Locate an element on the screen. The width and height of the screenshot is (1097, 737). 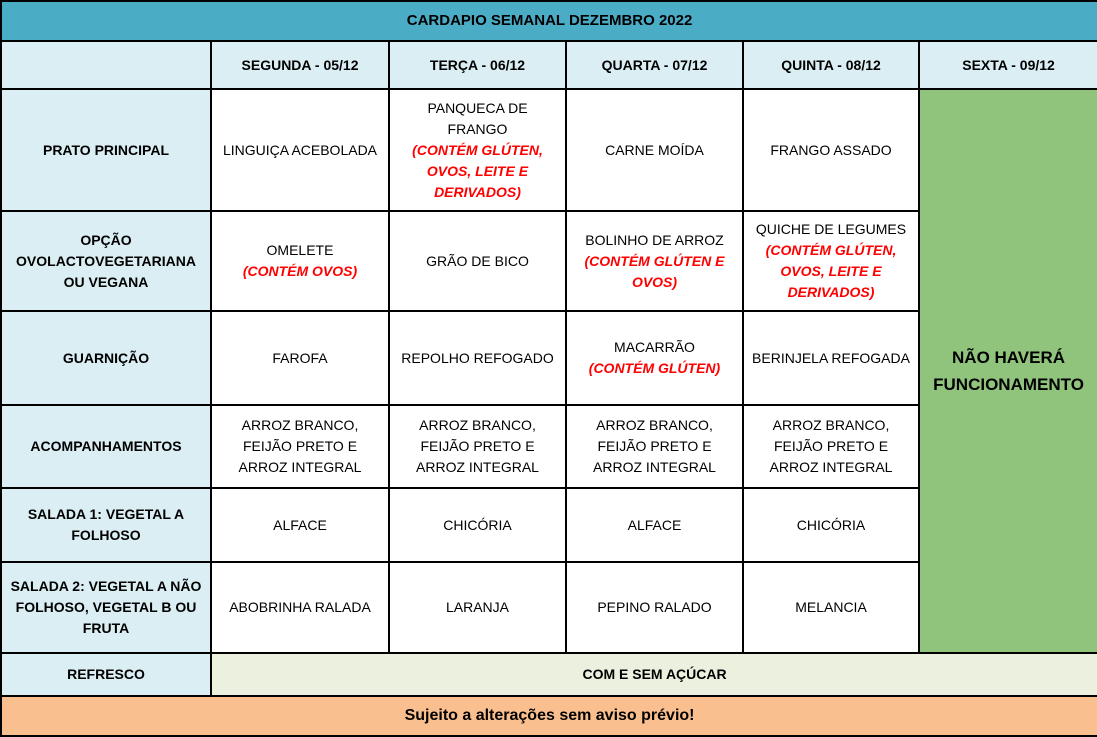
footer-row: Sujeito a alterações sem aviso prévio! is located at coordinates (548, 716).